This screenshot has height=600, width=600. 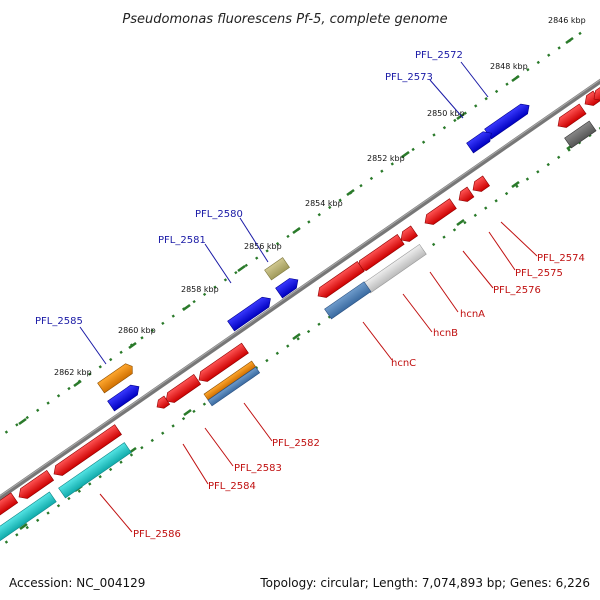 What do you see at coordinates (234, 386) in the screenshot?
I see `gene-pfl2582-steel` at bounding box center [234, 386].